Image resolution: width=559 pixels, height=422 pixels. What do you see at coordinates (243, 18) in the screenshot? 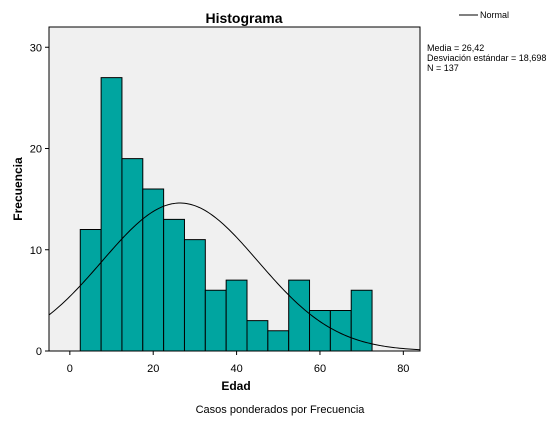
I see `chart-title: Histograma` at bounding box center [243, 18].